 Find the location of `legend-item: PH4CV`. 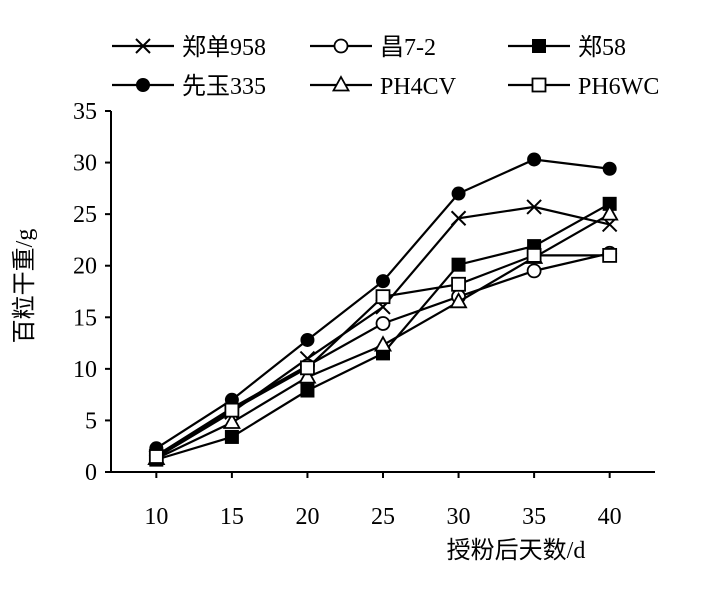

legend-item: PH4CV is located at coordinates (383, 87).